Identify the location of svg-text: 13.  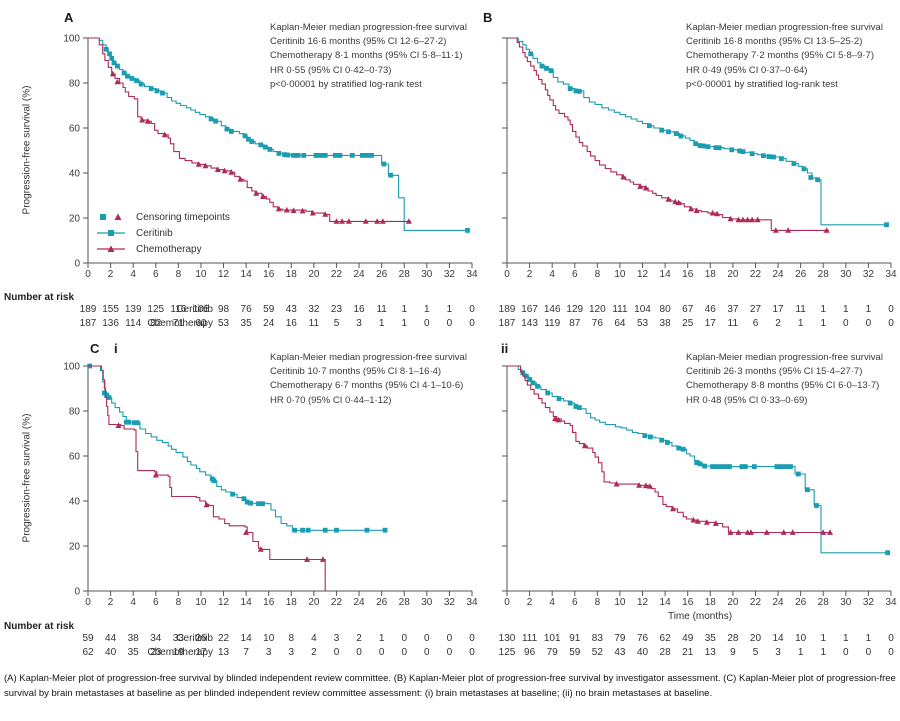
(224, 652).